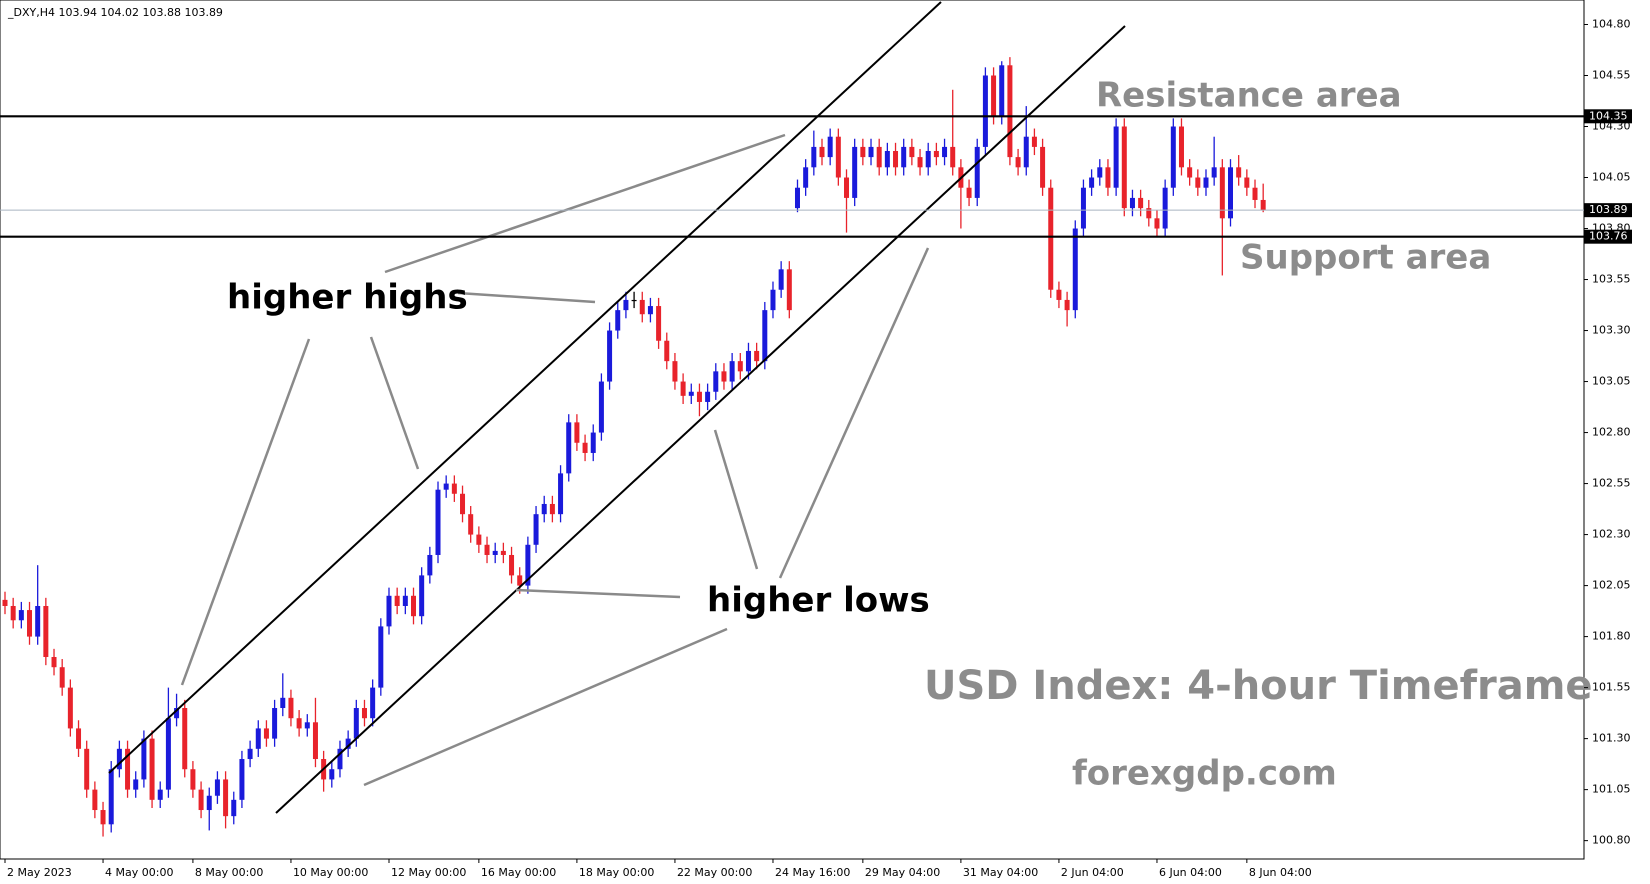  Describe the element at coordinates (812, 872) in the screenshot. I see `x-tick-label: 24 May 16:00` at that location.